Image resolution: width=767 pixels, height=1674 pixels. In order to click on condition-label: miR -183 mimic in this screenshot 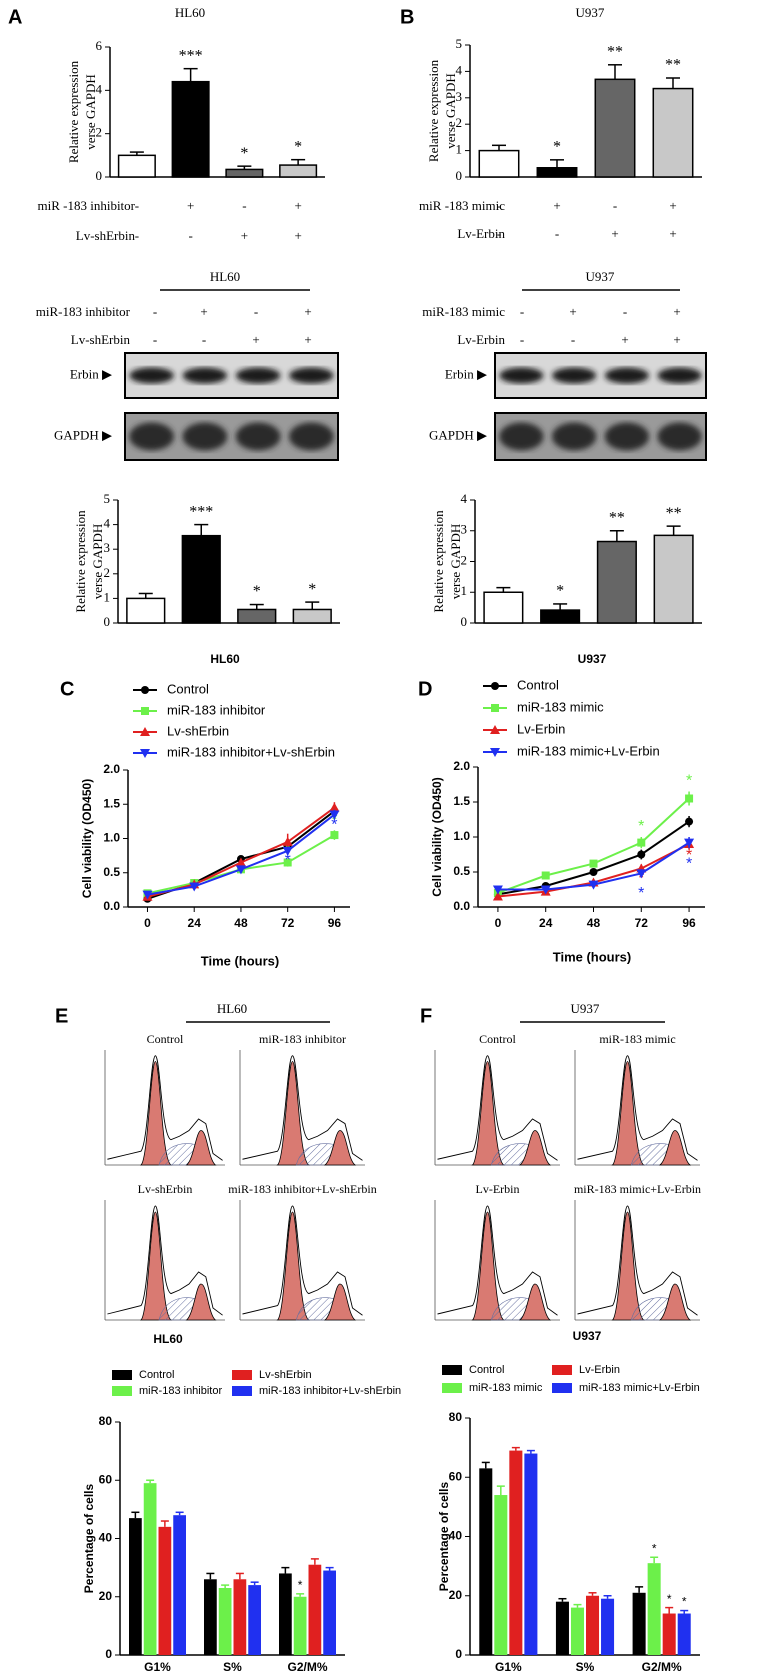, I will do `click(462, 205)`.